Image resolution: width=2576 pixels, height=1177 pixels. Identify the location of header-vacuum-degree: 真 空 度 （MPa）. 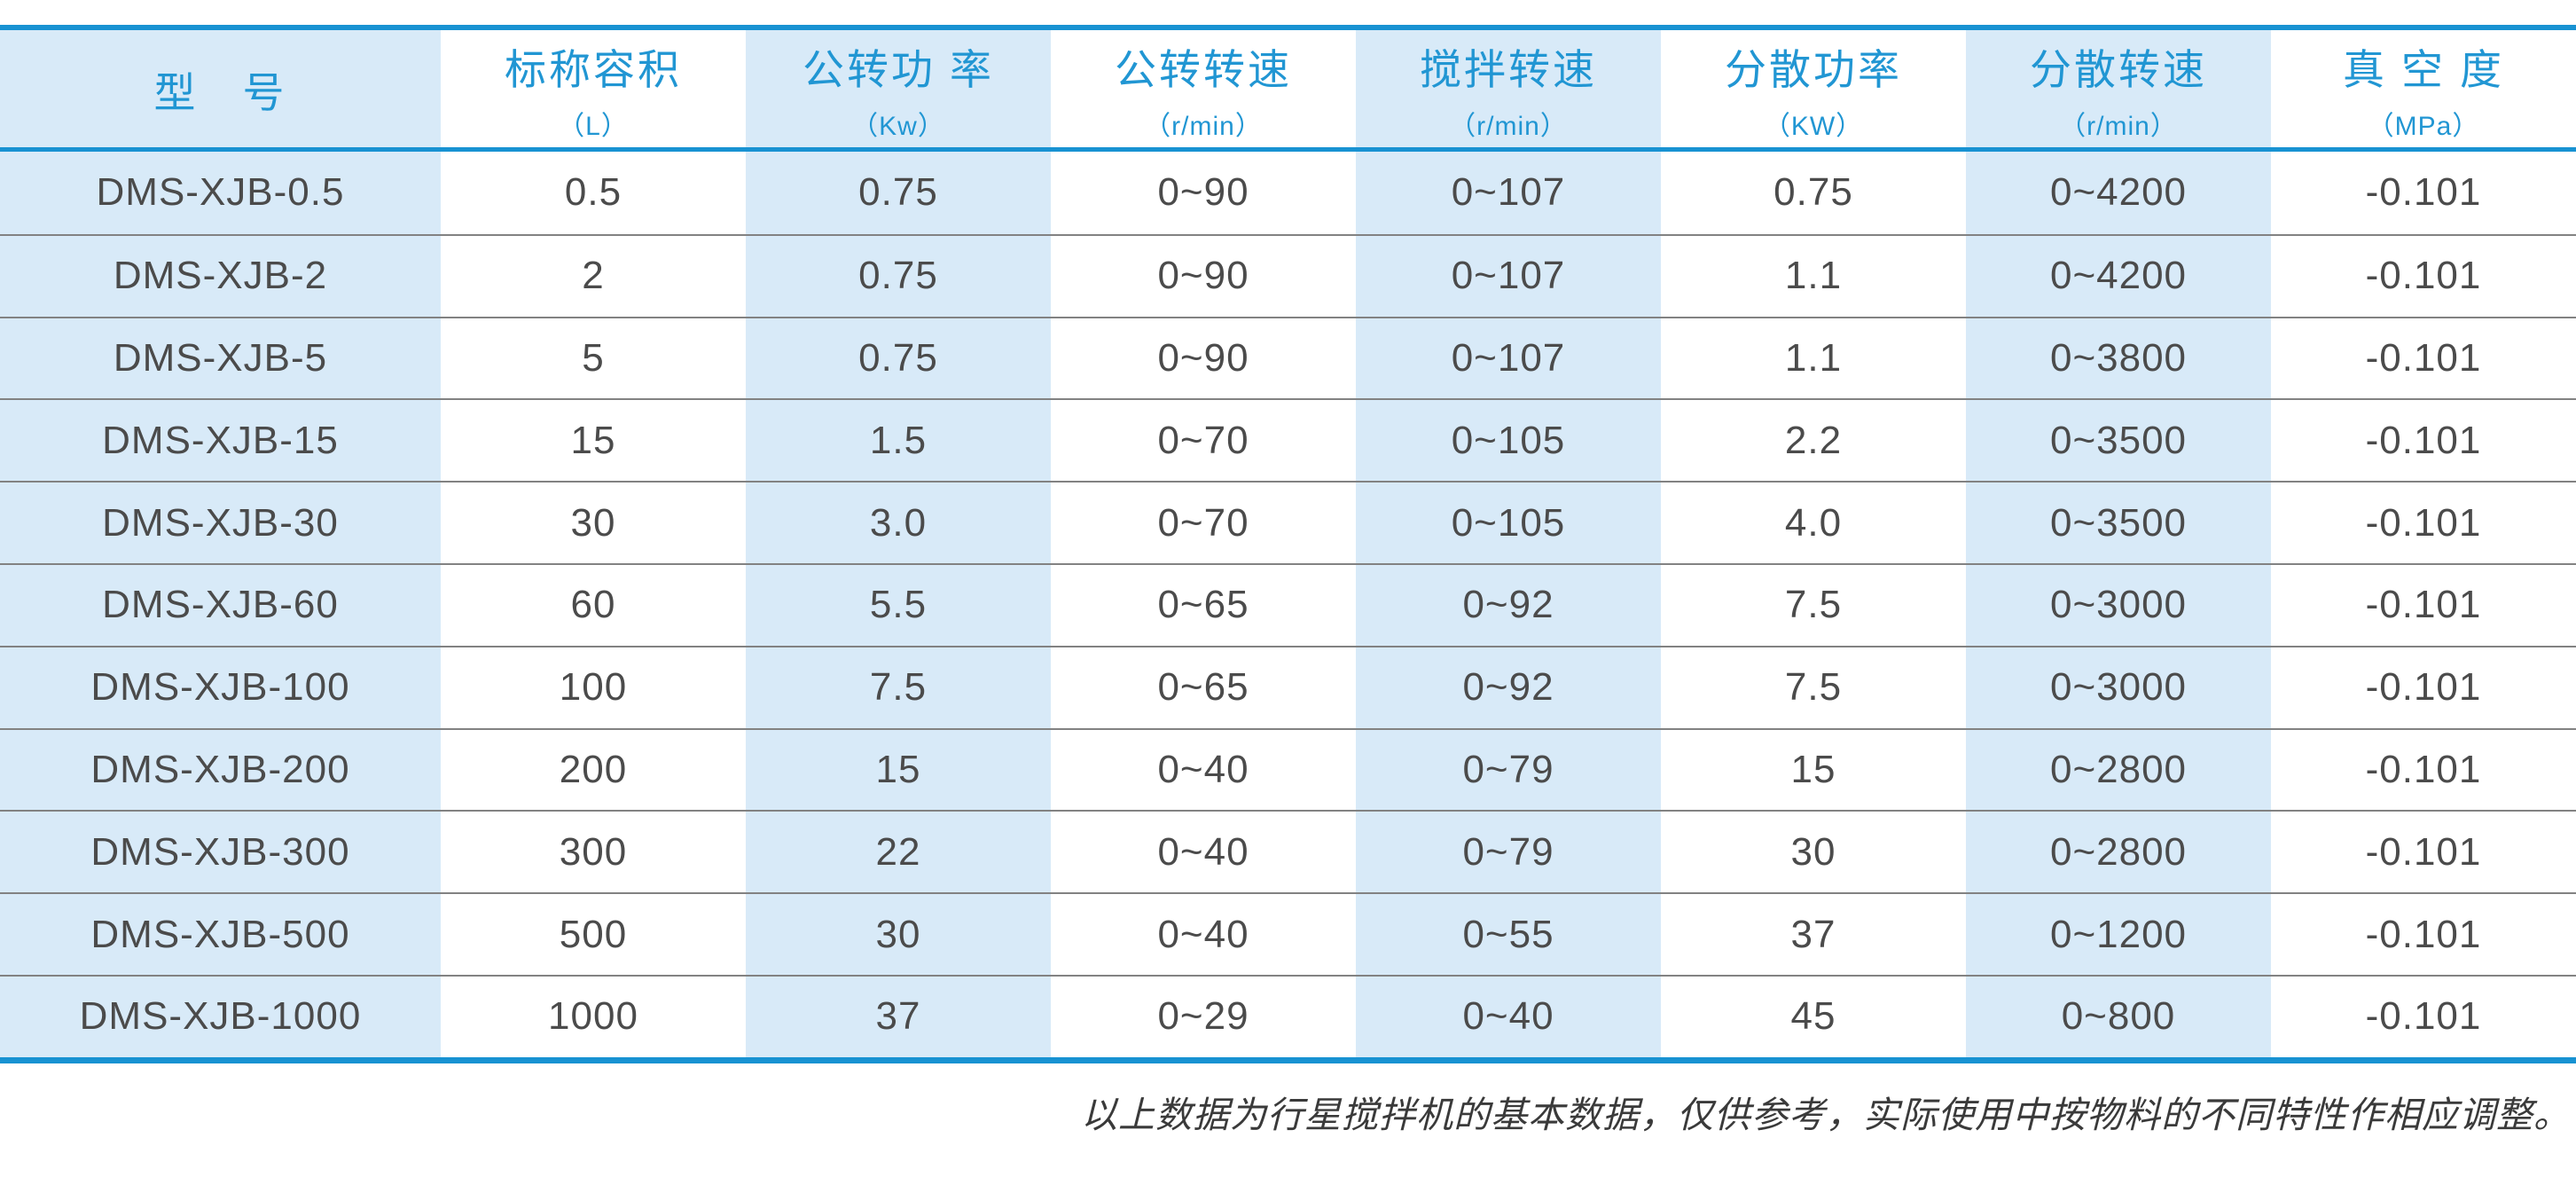
(2423, 88).